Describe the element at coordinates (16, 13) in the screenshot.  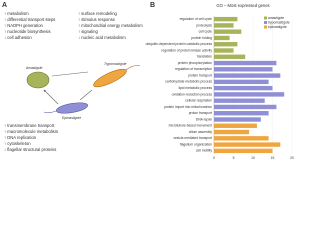
I see `list-item: ↑ metabolism` at that location.